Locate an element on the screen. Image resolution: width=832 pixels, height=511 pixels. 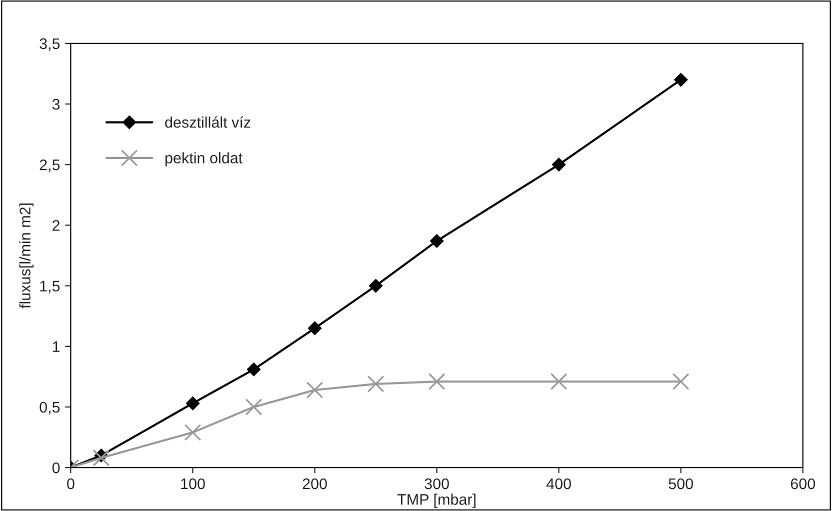
legend-label: pektin oldat is located at coordinates (204, 159).